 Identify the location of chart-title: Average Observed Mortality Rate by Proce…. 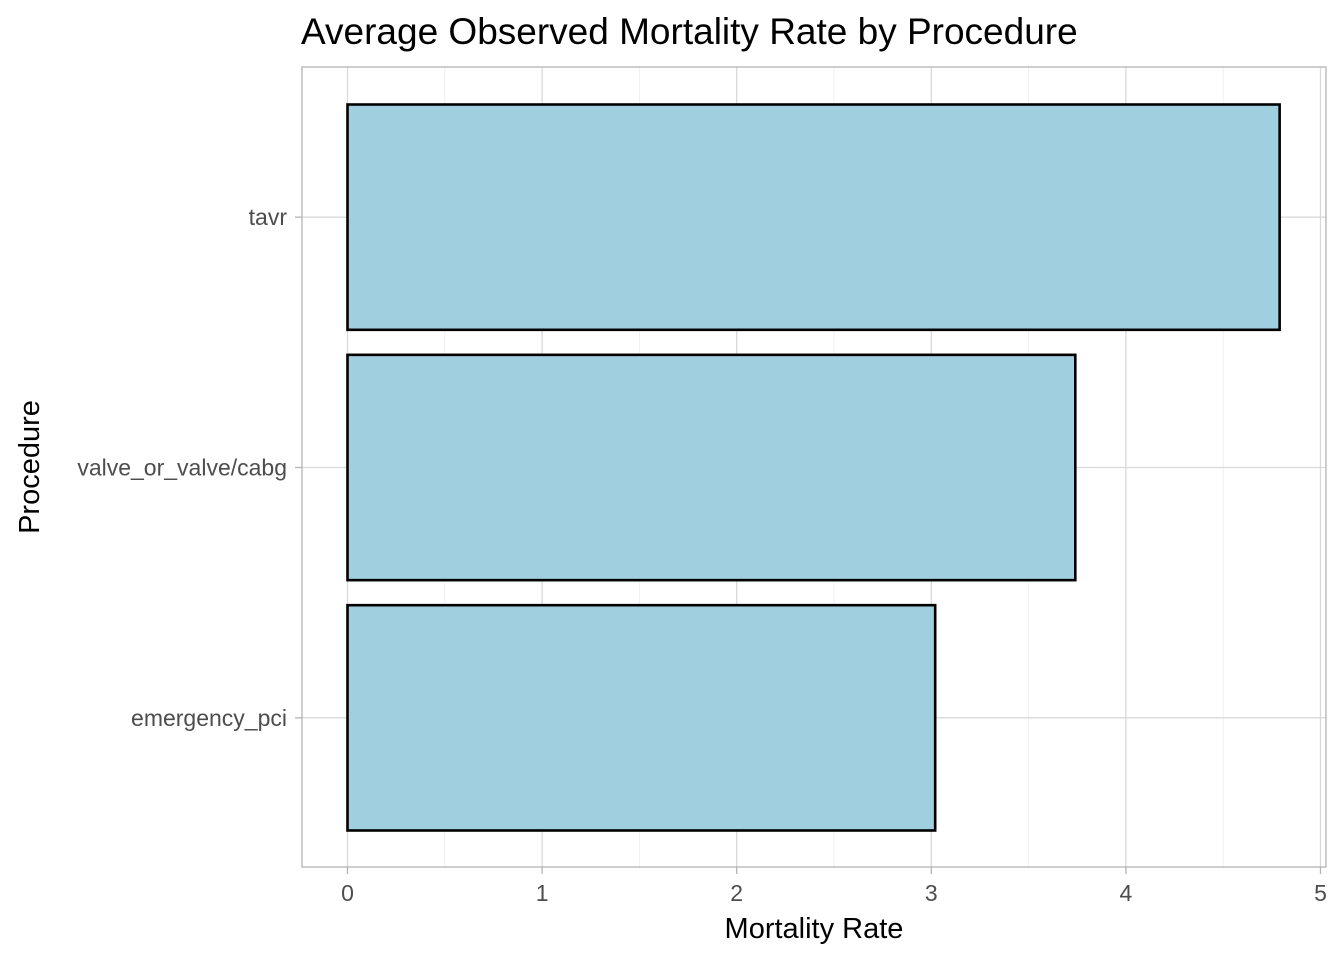
(689, 31).